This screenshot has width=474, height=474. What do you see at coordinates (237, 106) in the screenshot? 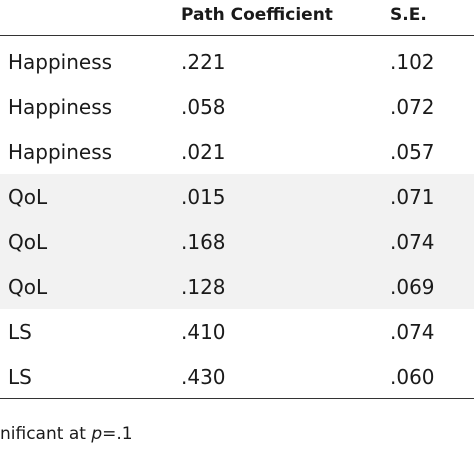
I see `table-row: Happiness .058 .072` at bounding box center [237, 106].